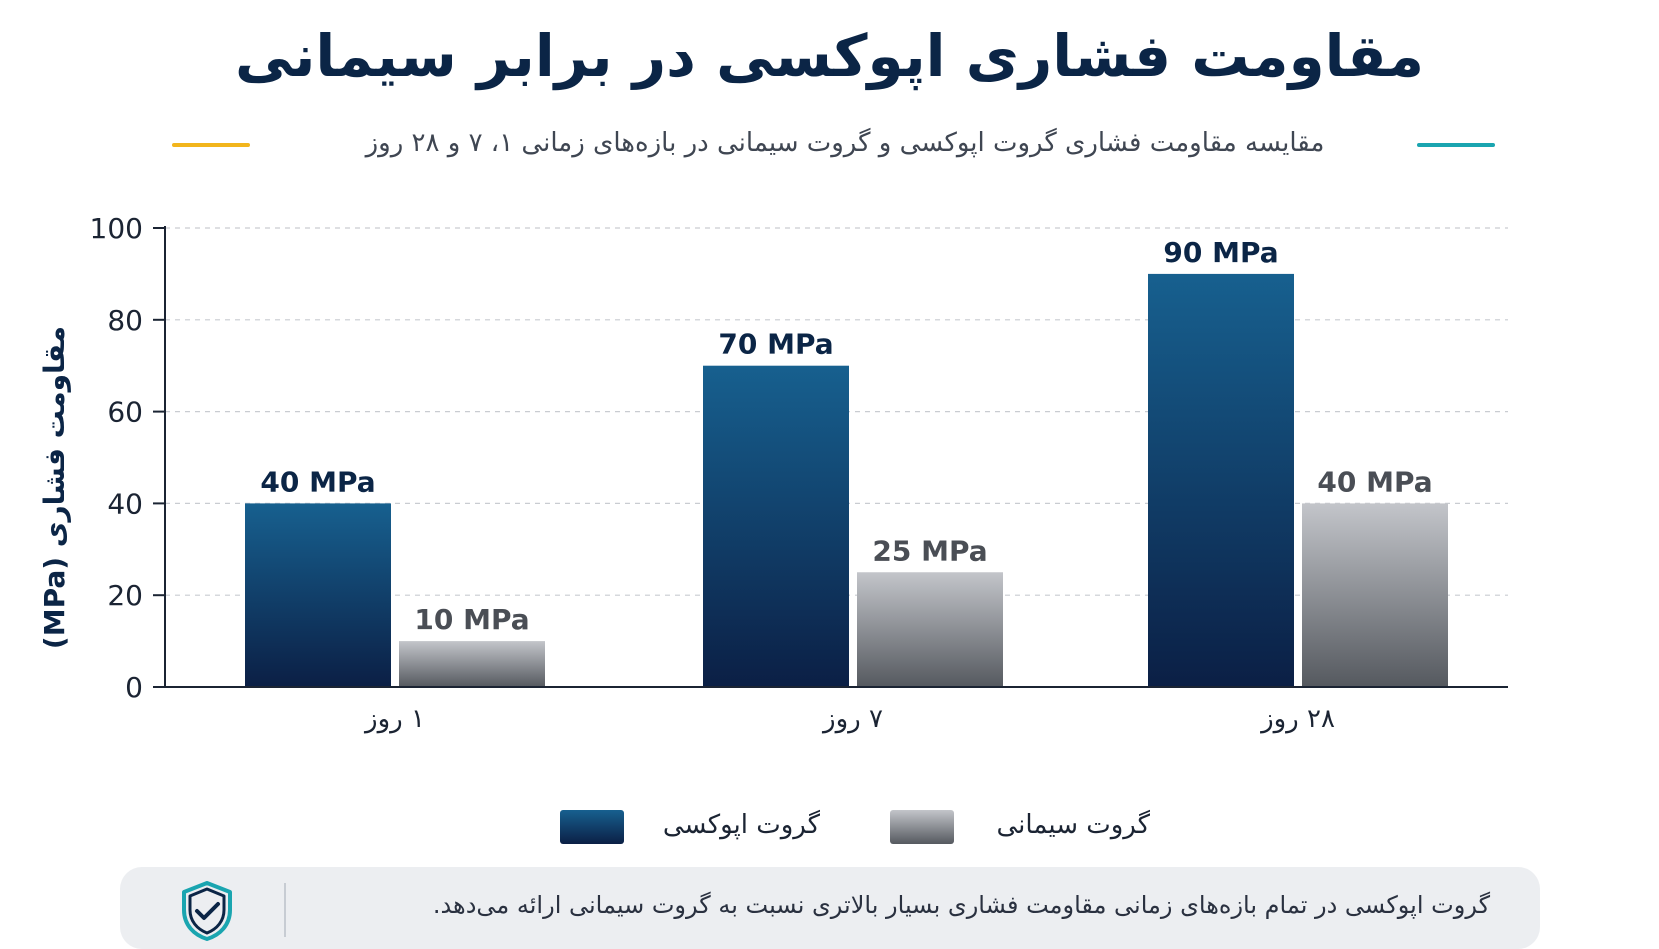 The image size is (1659, 949). What do you see at coordinates (317, 481) in the screenshot?
I see `data-label-epoxy-1: 40 MPa` at bounding box center [317, 481].